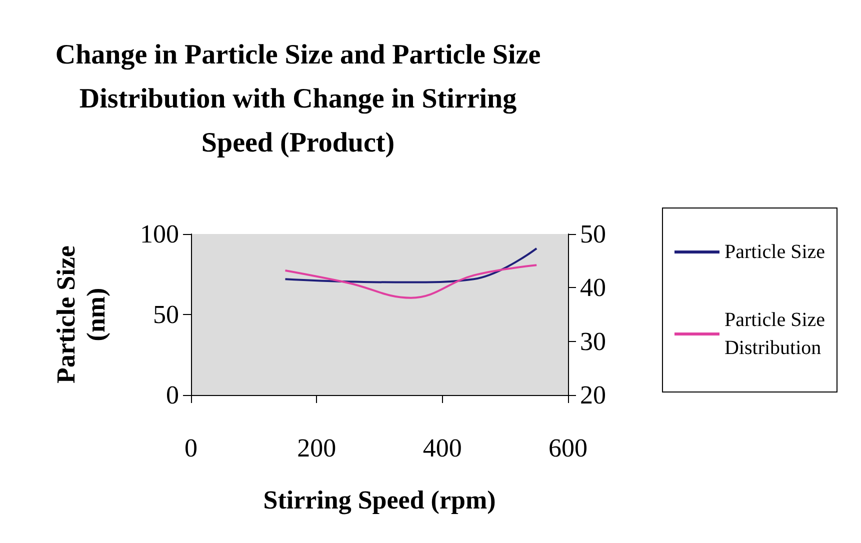 Image resolution: width=861 pixels, height=543 pixels. Describe the element at coordinates (568, 448) in the screenshot. I see `x-tick-label: 600` at that location.